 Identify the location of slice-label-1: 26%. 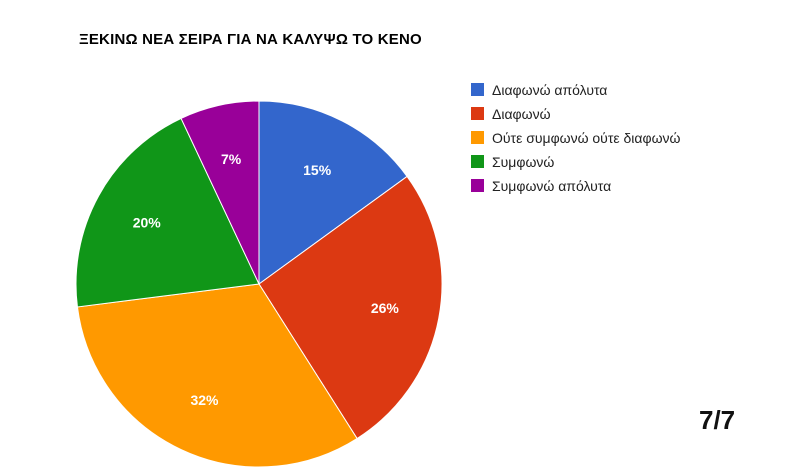
(385, 308).